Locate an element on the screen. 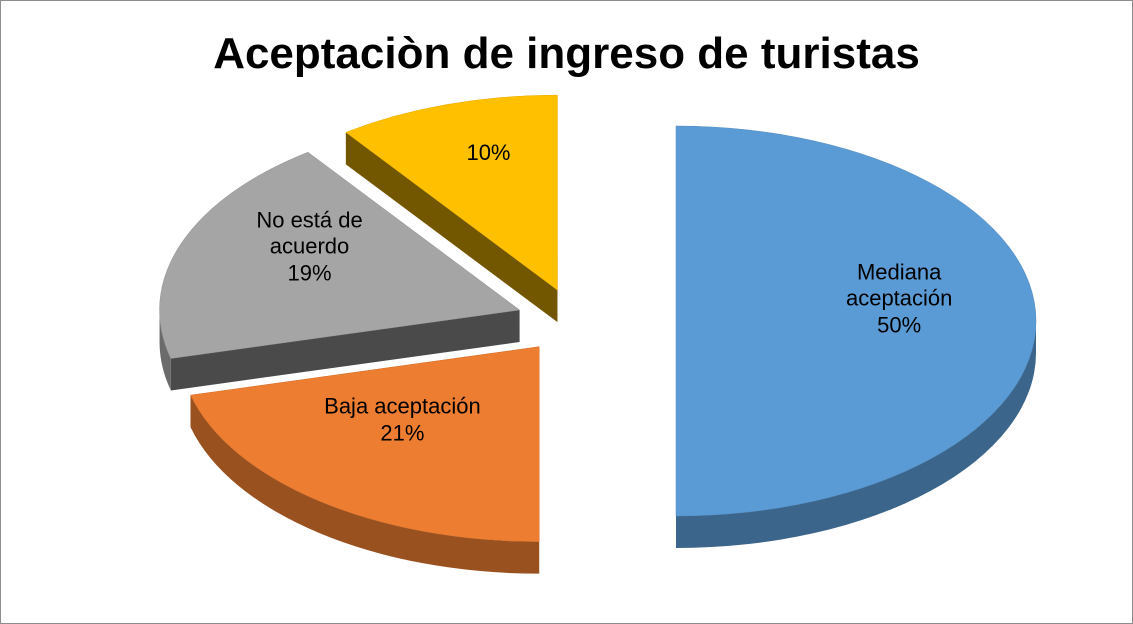 The image size is (1133, 624). chart-title: Aceptaciòn de ingreso de turistas is located at coordinates (566, 53).